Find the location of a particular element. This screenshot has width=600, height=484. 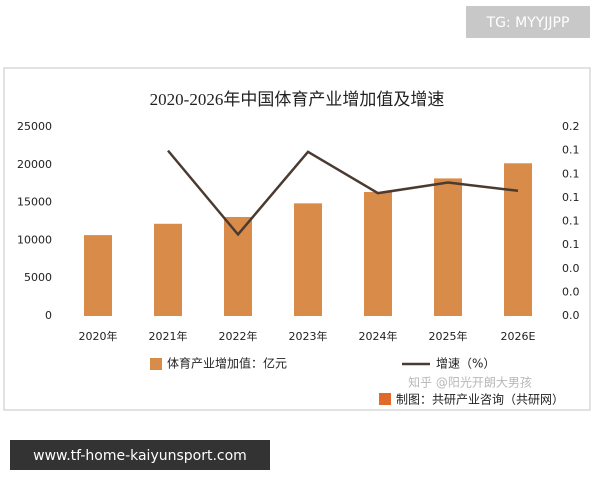

line is located at coordinates (343, 193).